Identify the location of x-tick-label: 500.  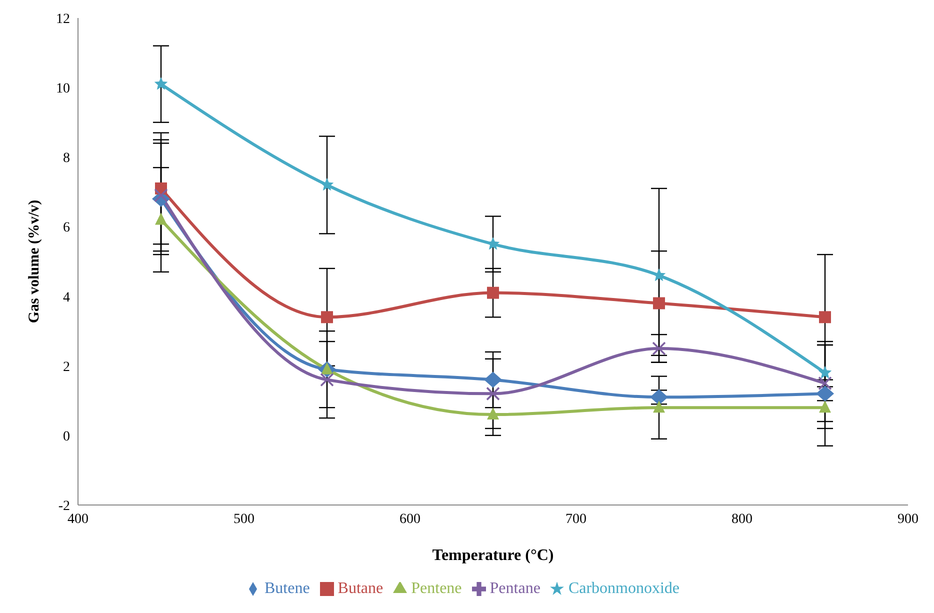
(244, 519).